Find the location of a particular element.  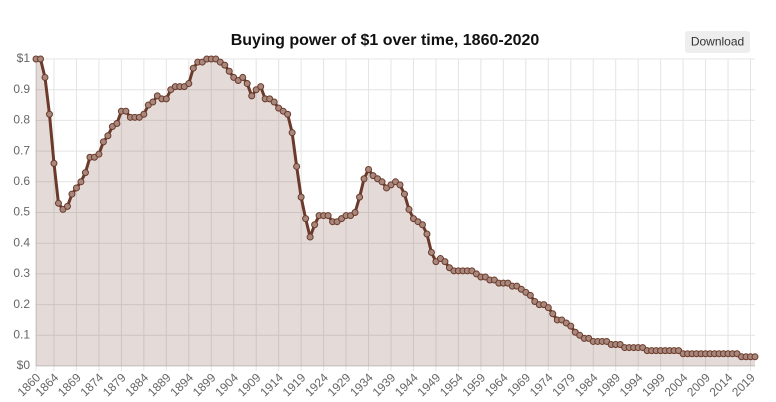

x-tick-label: 1959 is located at coordinates (473, 384).